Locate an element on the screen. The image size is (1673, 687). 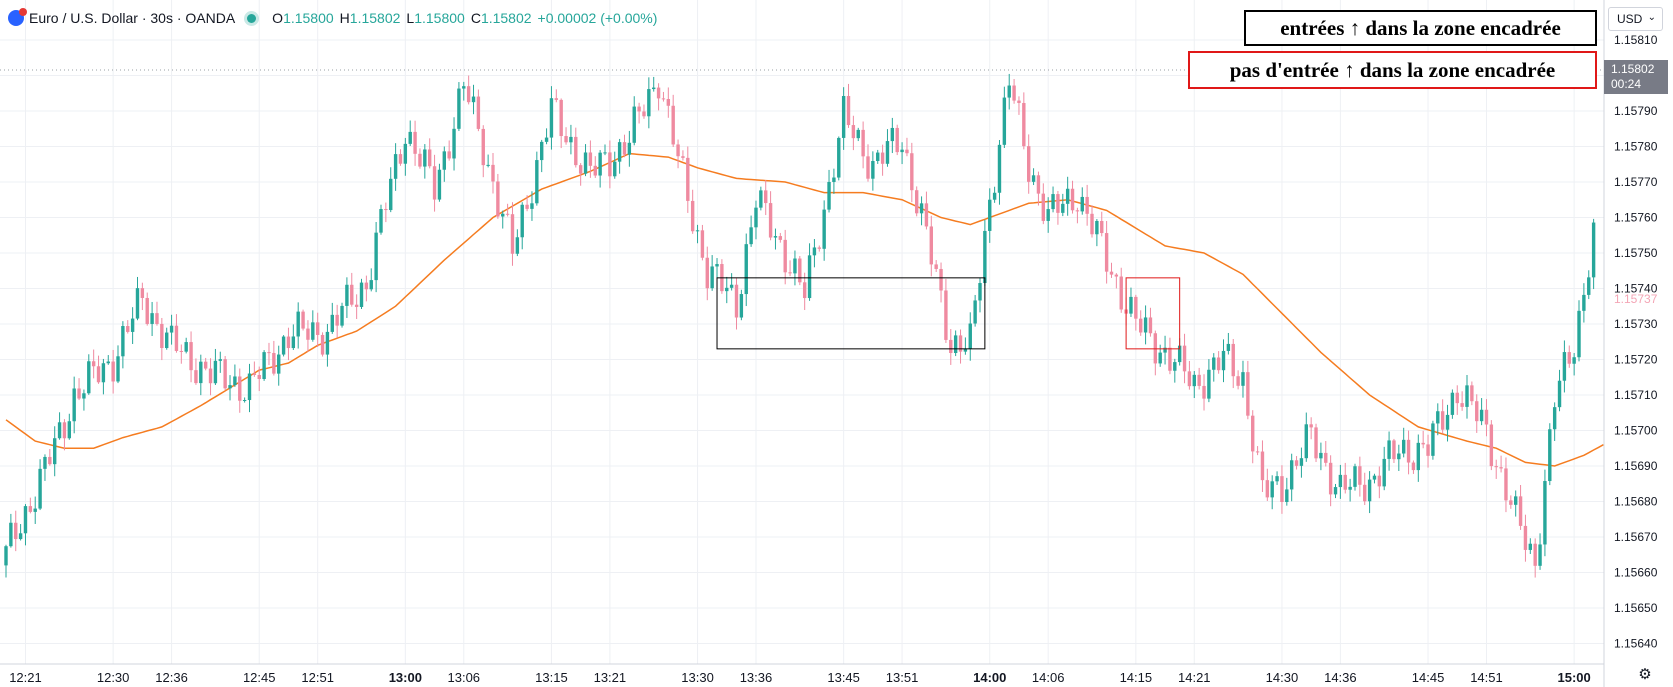
time-tick-label: 14:21 is located at coordinates (1194, 677).